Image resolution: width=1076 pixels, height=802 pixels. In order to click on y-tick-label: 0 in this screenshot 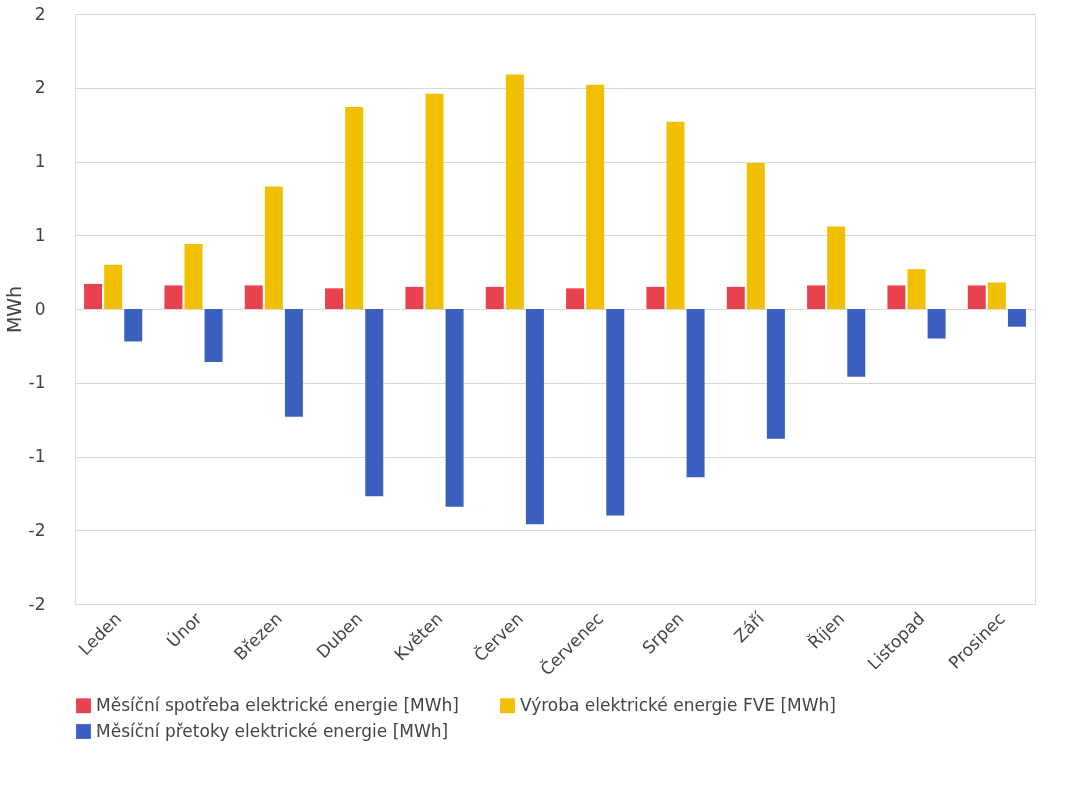, I will do `click(40, 308)`.